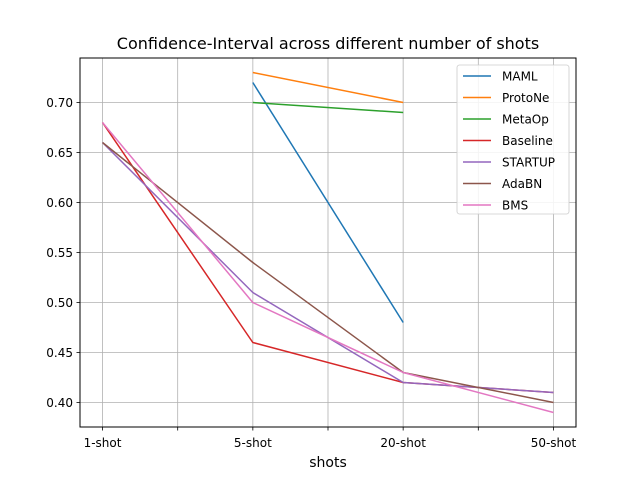 The image size is (640, 480). Describe the element at coordinates (554, 443) in the screenshot. I see `x-tick-label: 50-shot` at that location.